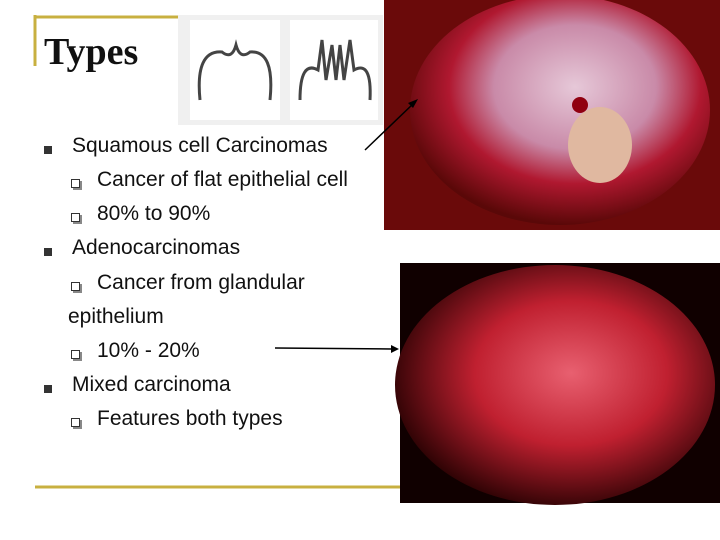 This screenshot has width=720, height=540. What do you see at coordinates (156, 247) in the screenshot?
I see `bullet-text: Adenocarcinomas` at bounding box center [156, 247].